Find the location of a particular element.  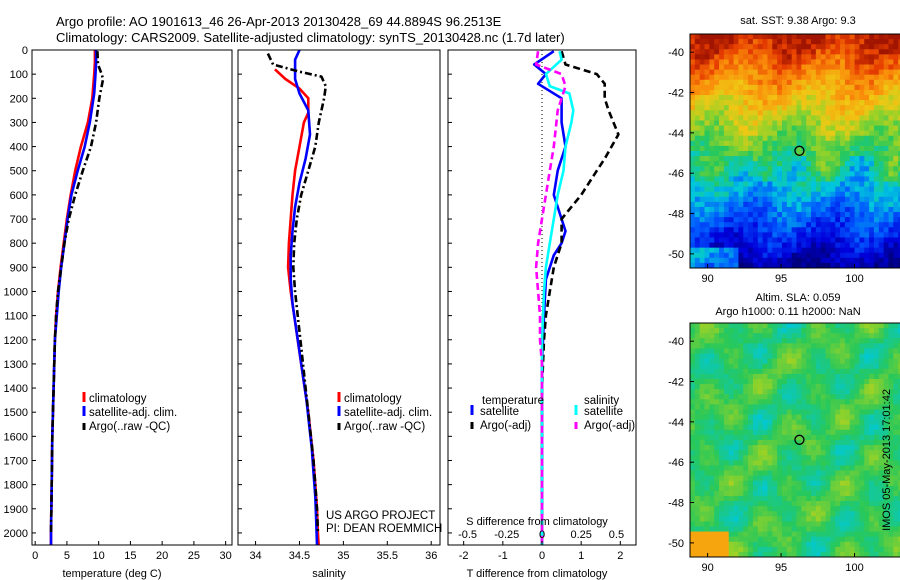

difference-profile-line-salinity-argo-adj- is located at coordinates (550, 298).